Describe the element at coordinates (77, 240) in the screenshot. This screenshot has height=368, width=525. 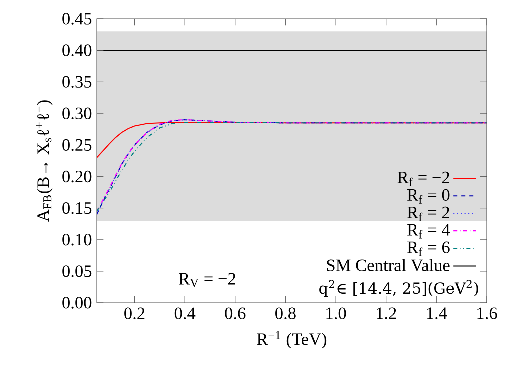
I see `y-tick-label: 0.10` at that location.